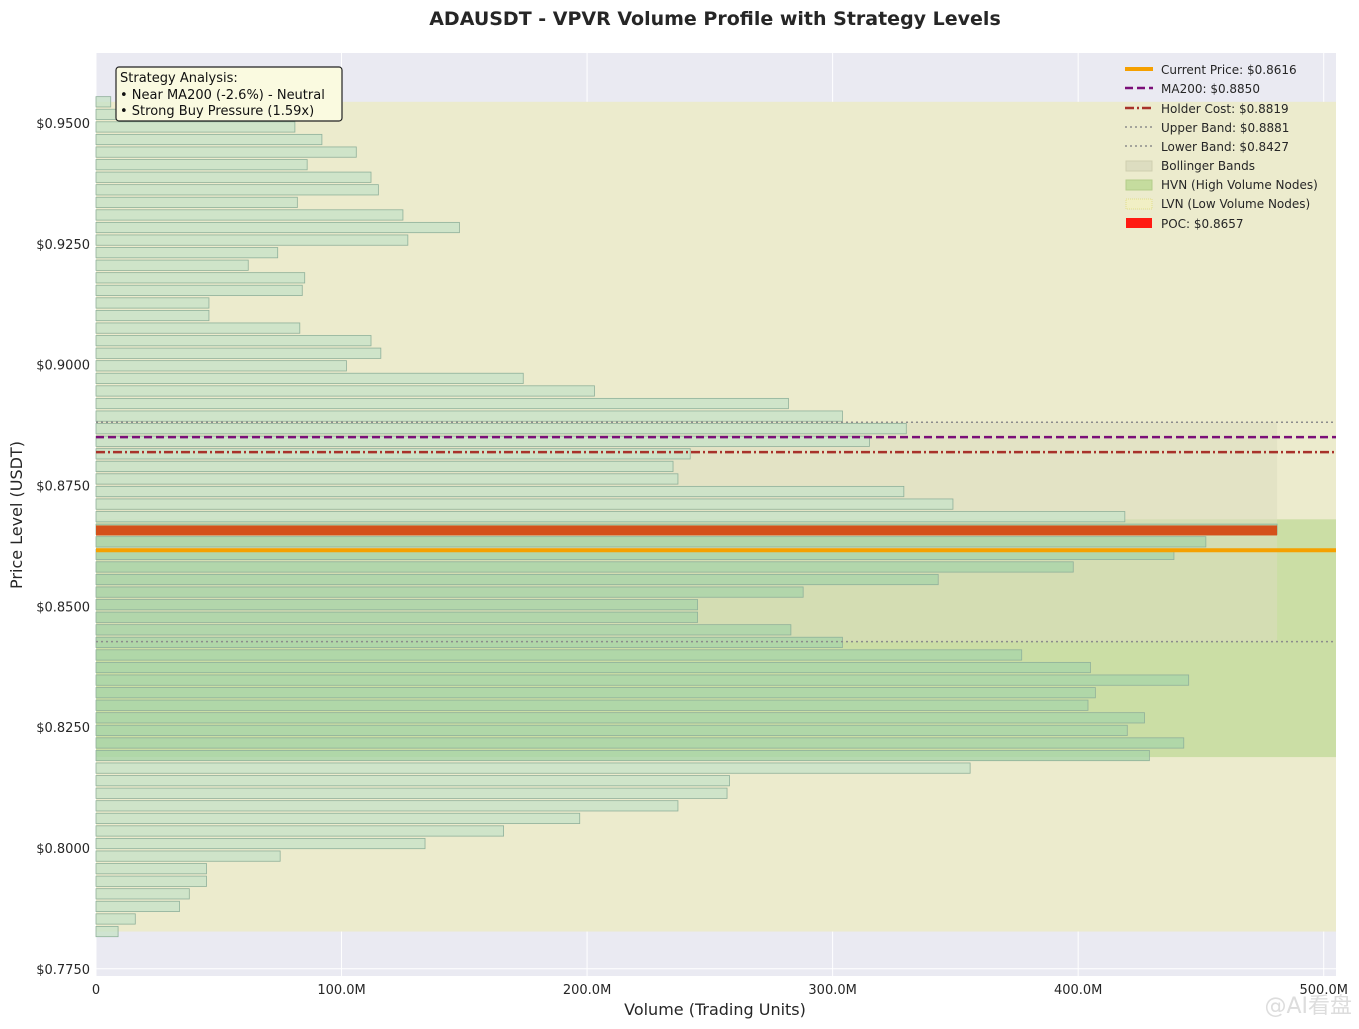  Describe the element at coordinates (1239, 185) in the screenshot. I see `legend-hvn: HVN (High Volume Nodes)` at that location.